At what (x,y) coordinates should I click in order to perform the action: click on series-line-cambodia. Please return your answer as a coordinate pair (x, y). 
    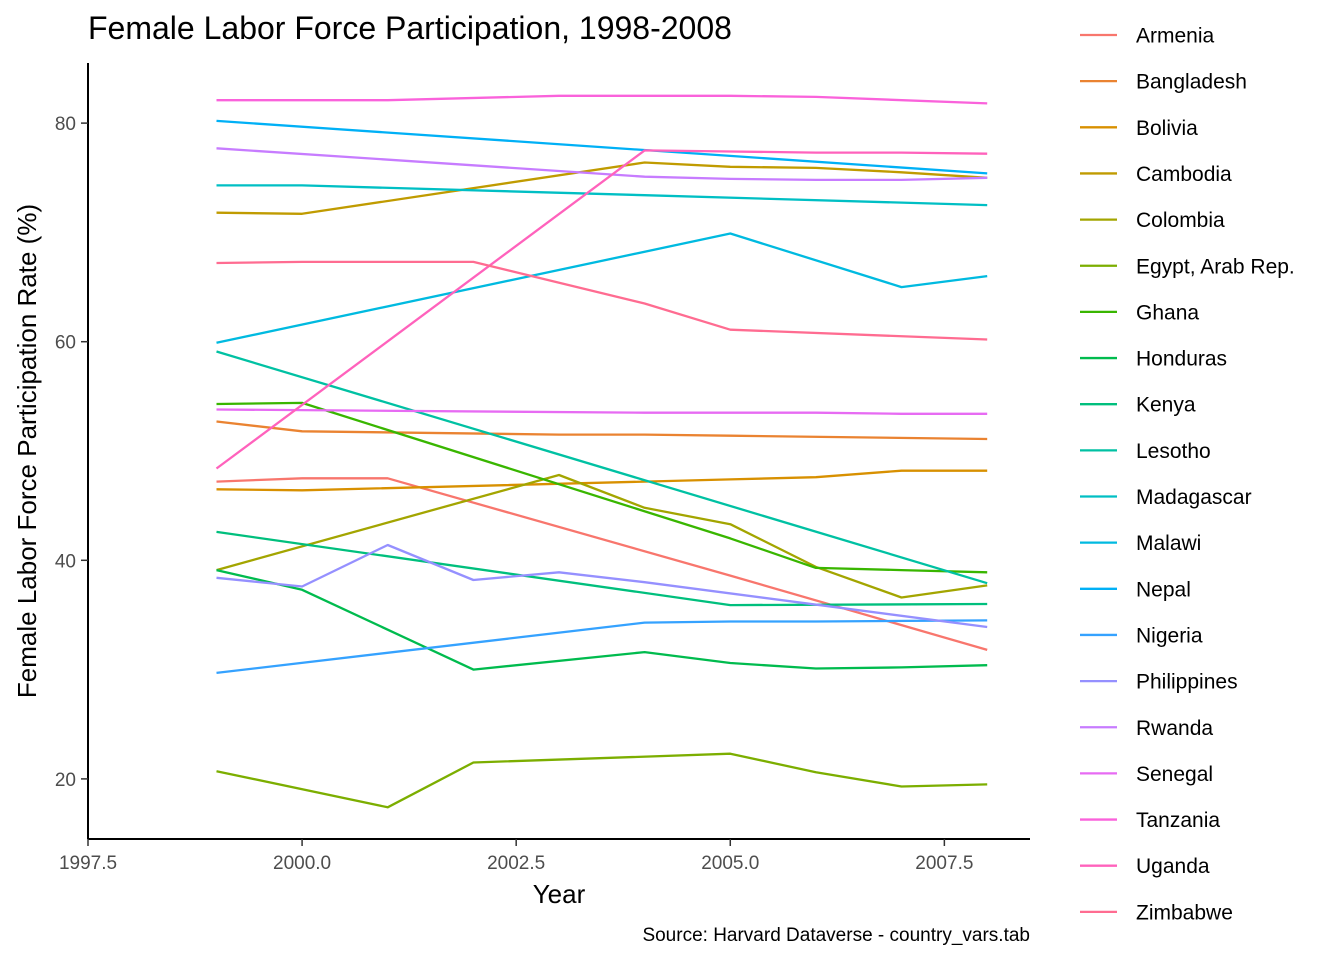
    Looking at the image, I should click on (602, 188).